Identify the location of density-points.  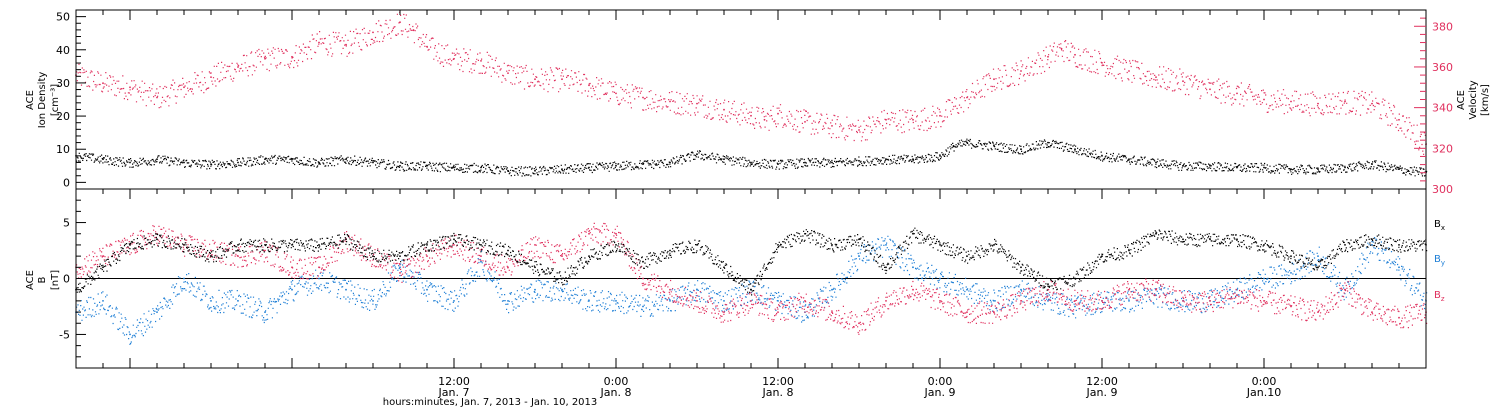
(751, 157).